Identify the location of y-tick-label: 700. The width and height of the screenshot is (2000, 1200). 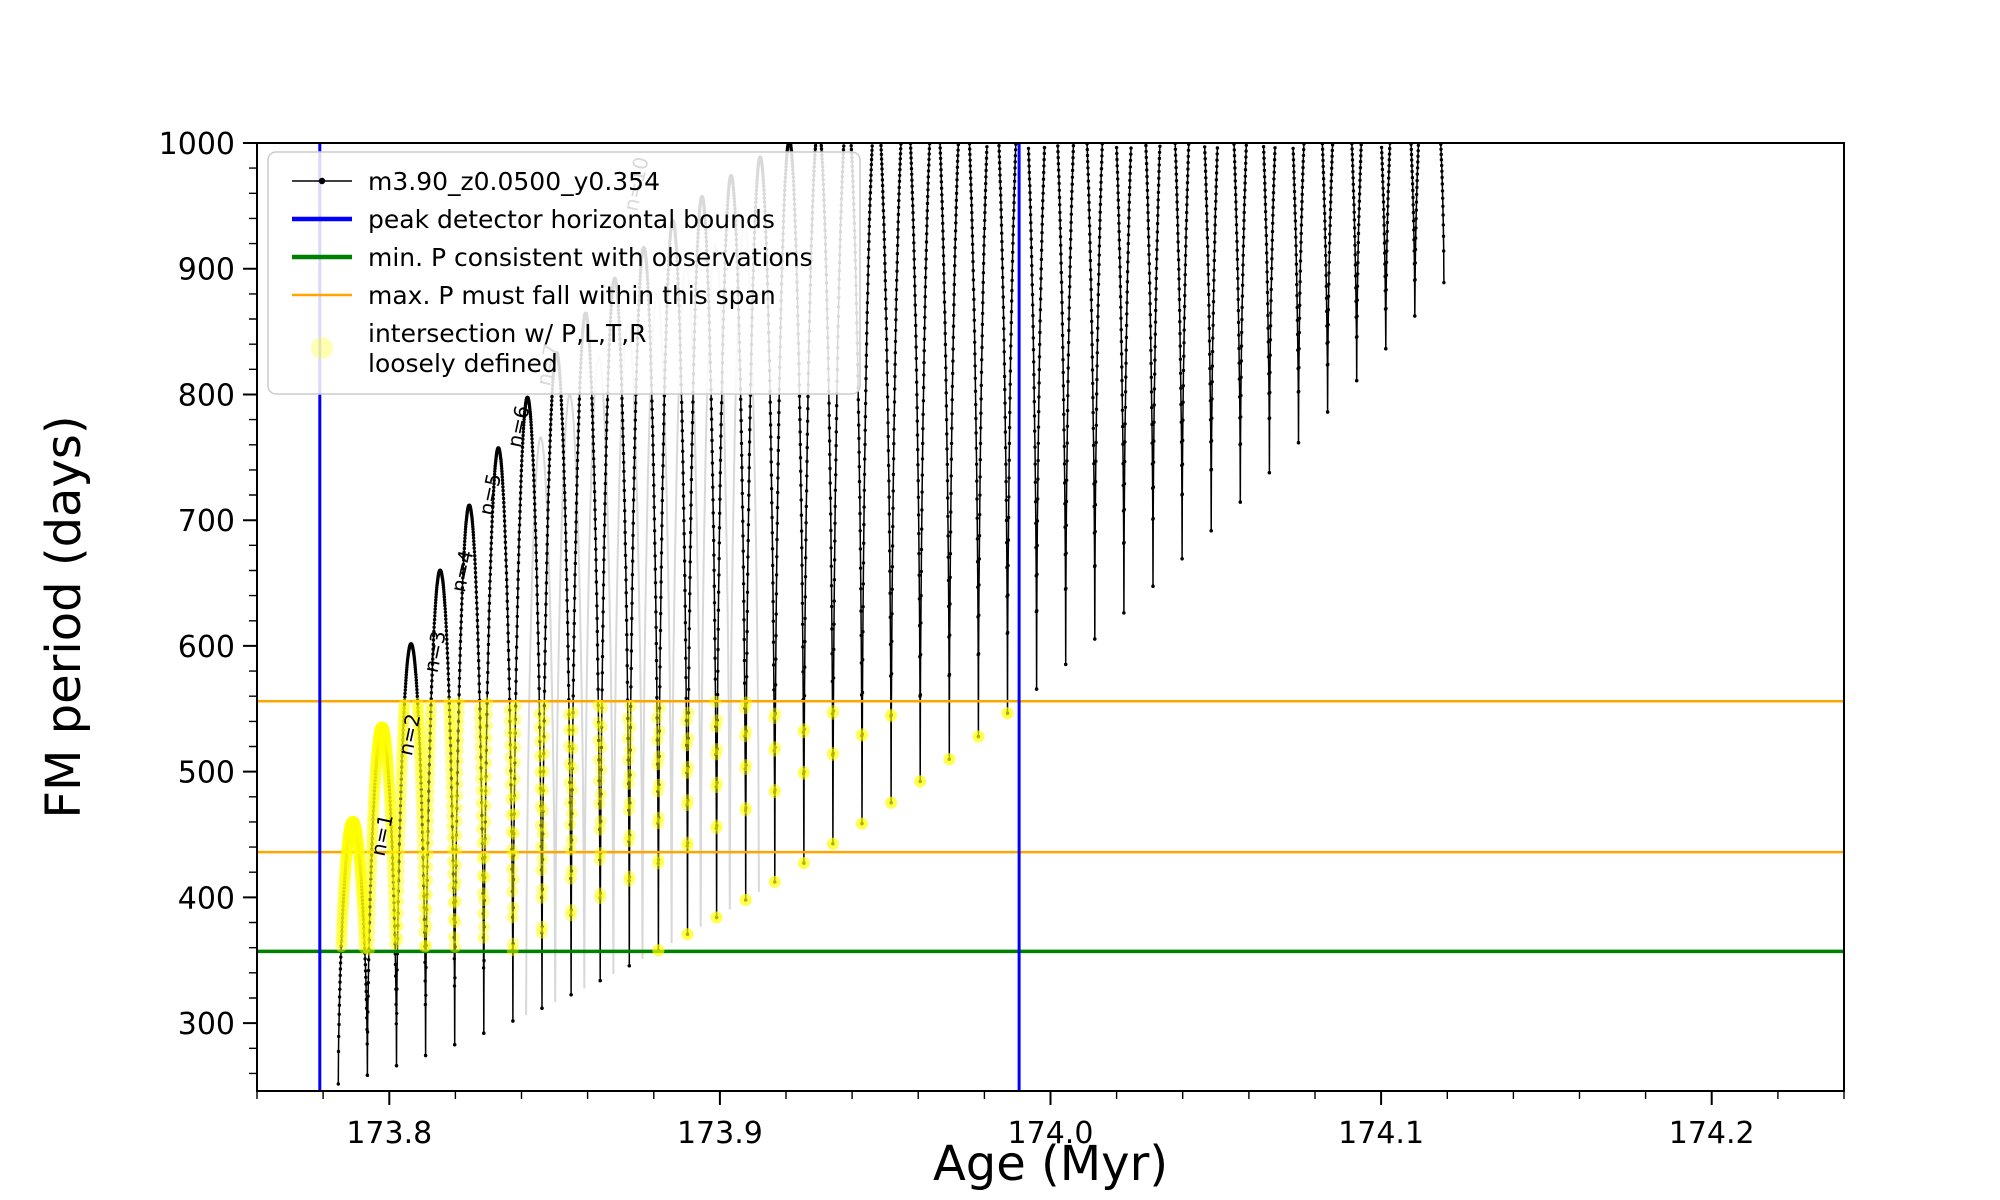
(206, 521).